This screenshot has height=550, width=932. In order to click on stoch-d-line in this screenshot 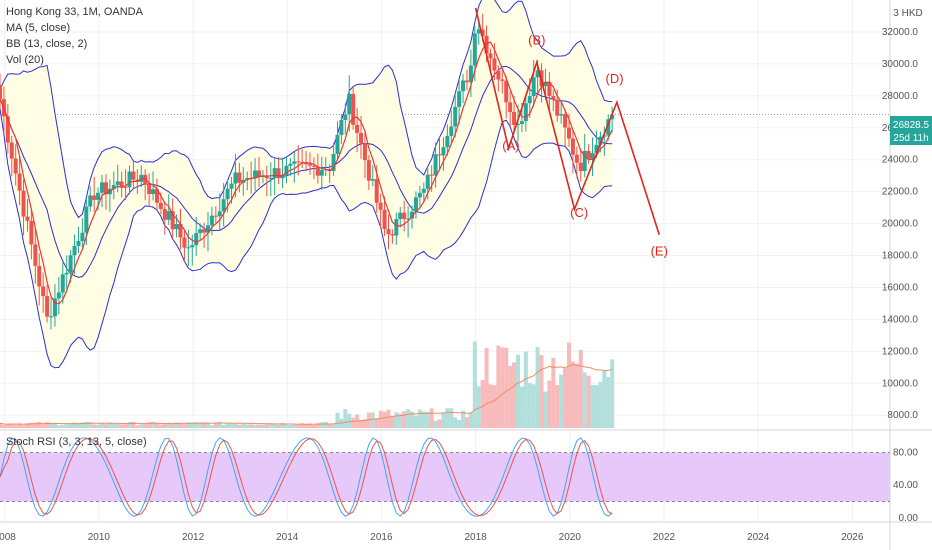, I will do `click(306, 477)`.